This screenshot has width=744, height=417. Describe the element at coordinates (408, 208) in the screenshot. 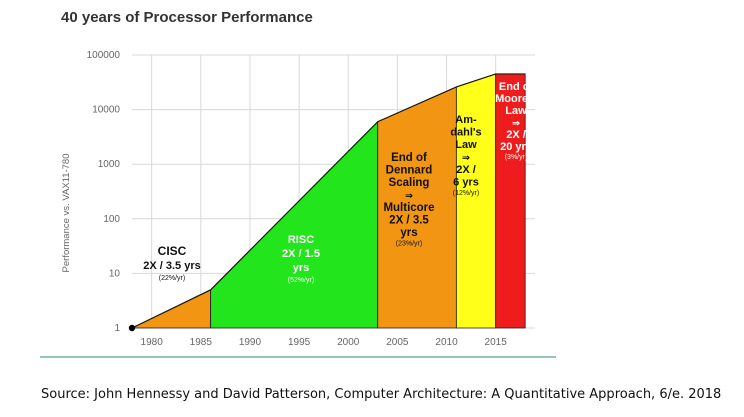

I see `era-label-line: Multicore` at that location.